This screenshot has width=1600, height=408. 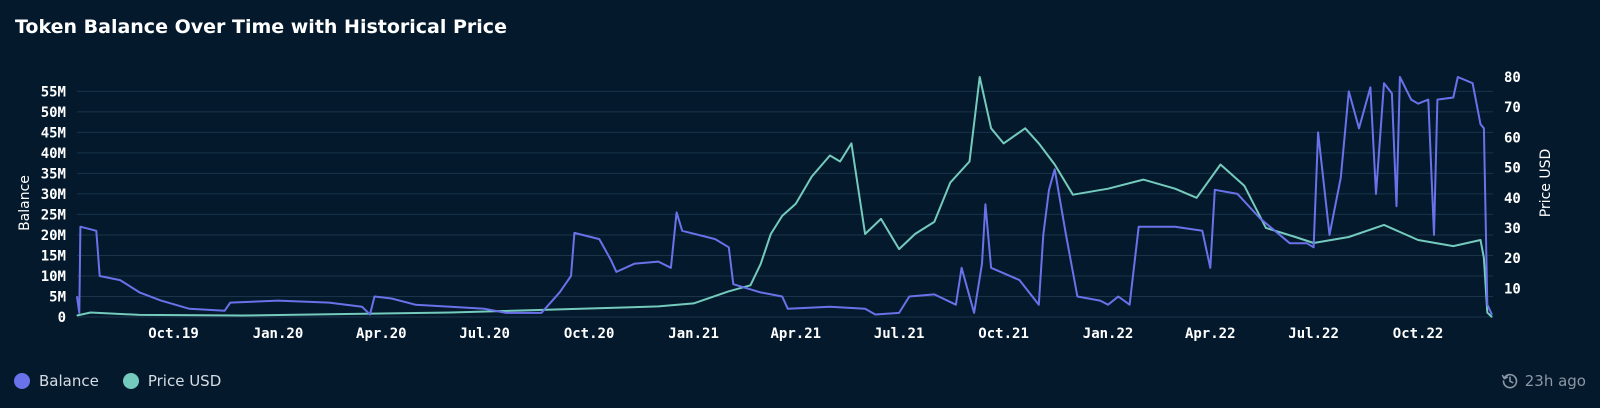 I want to click on y-tick-label: 55M, so click(x=53, y=92).